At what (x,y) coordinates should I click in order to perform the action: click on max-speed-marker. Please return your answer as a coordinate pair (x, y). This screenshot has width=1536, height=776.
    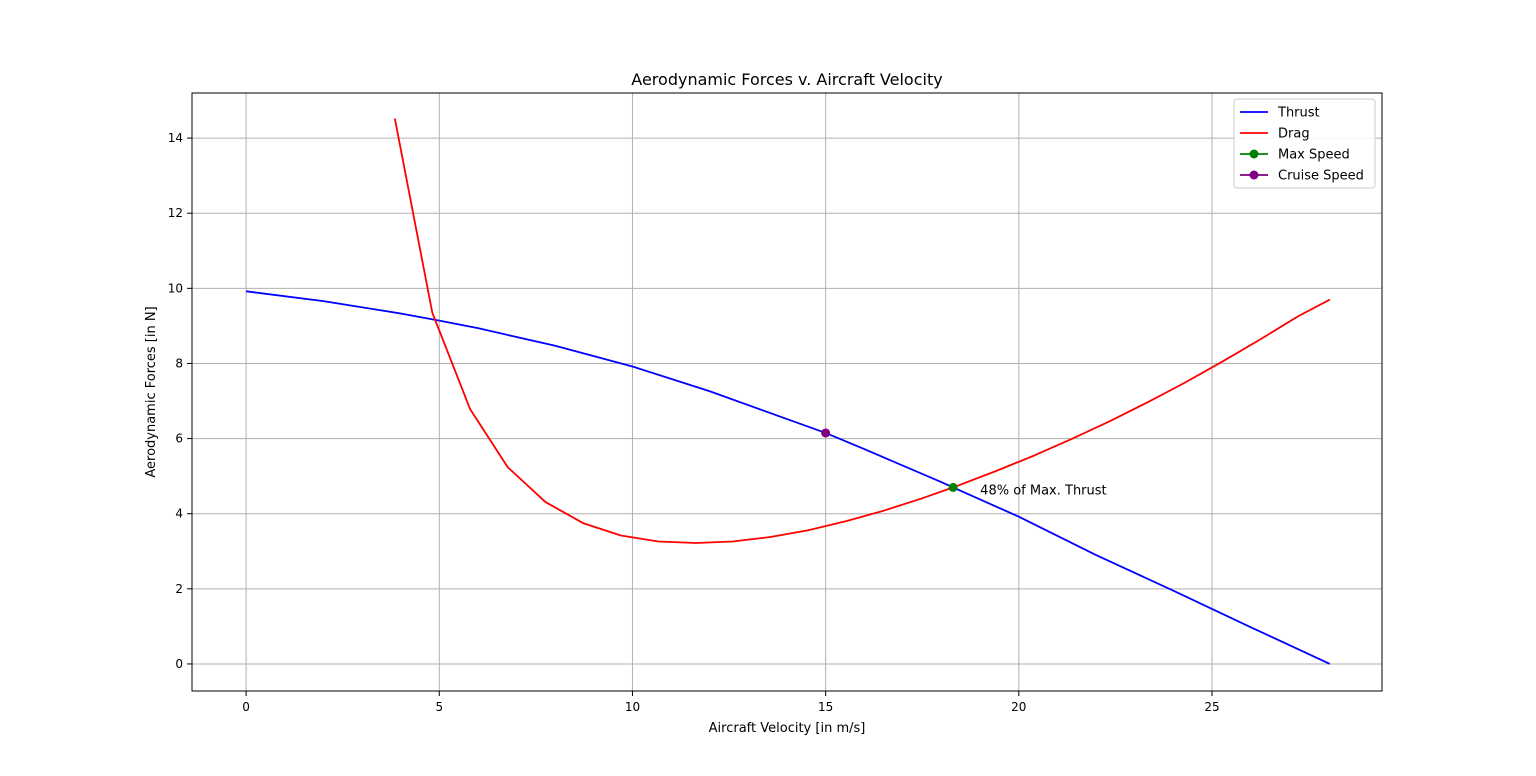
    Looking at the image, I should click on (953, 487).